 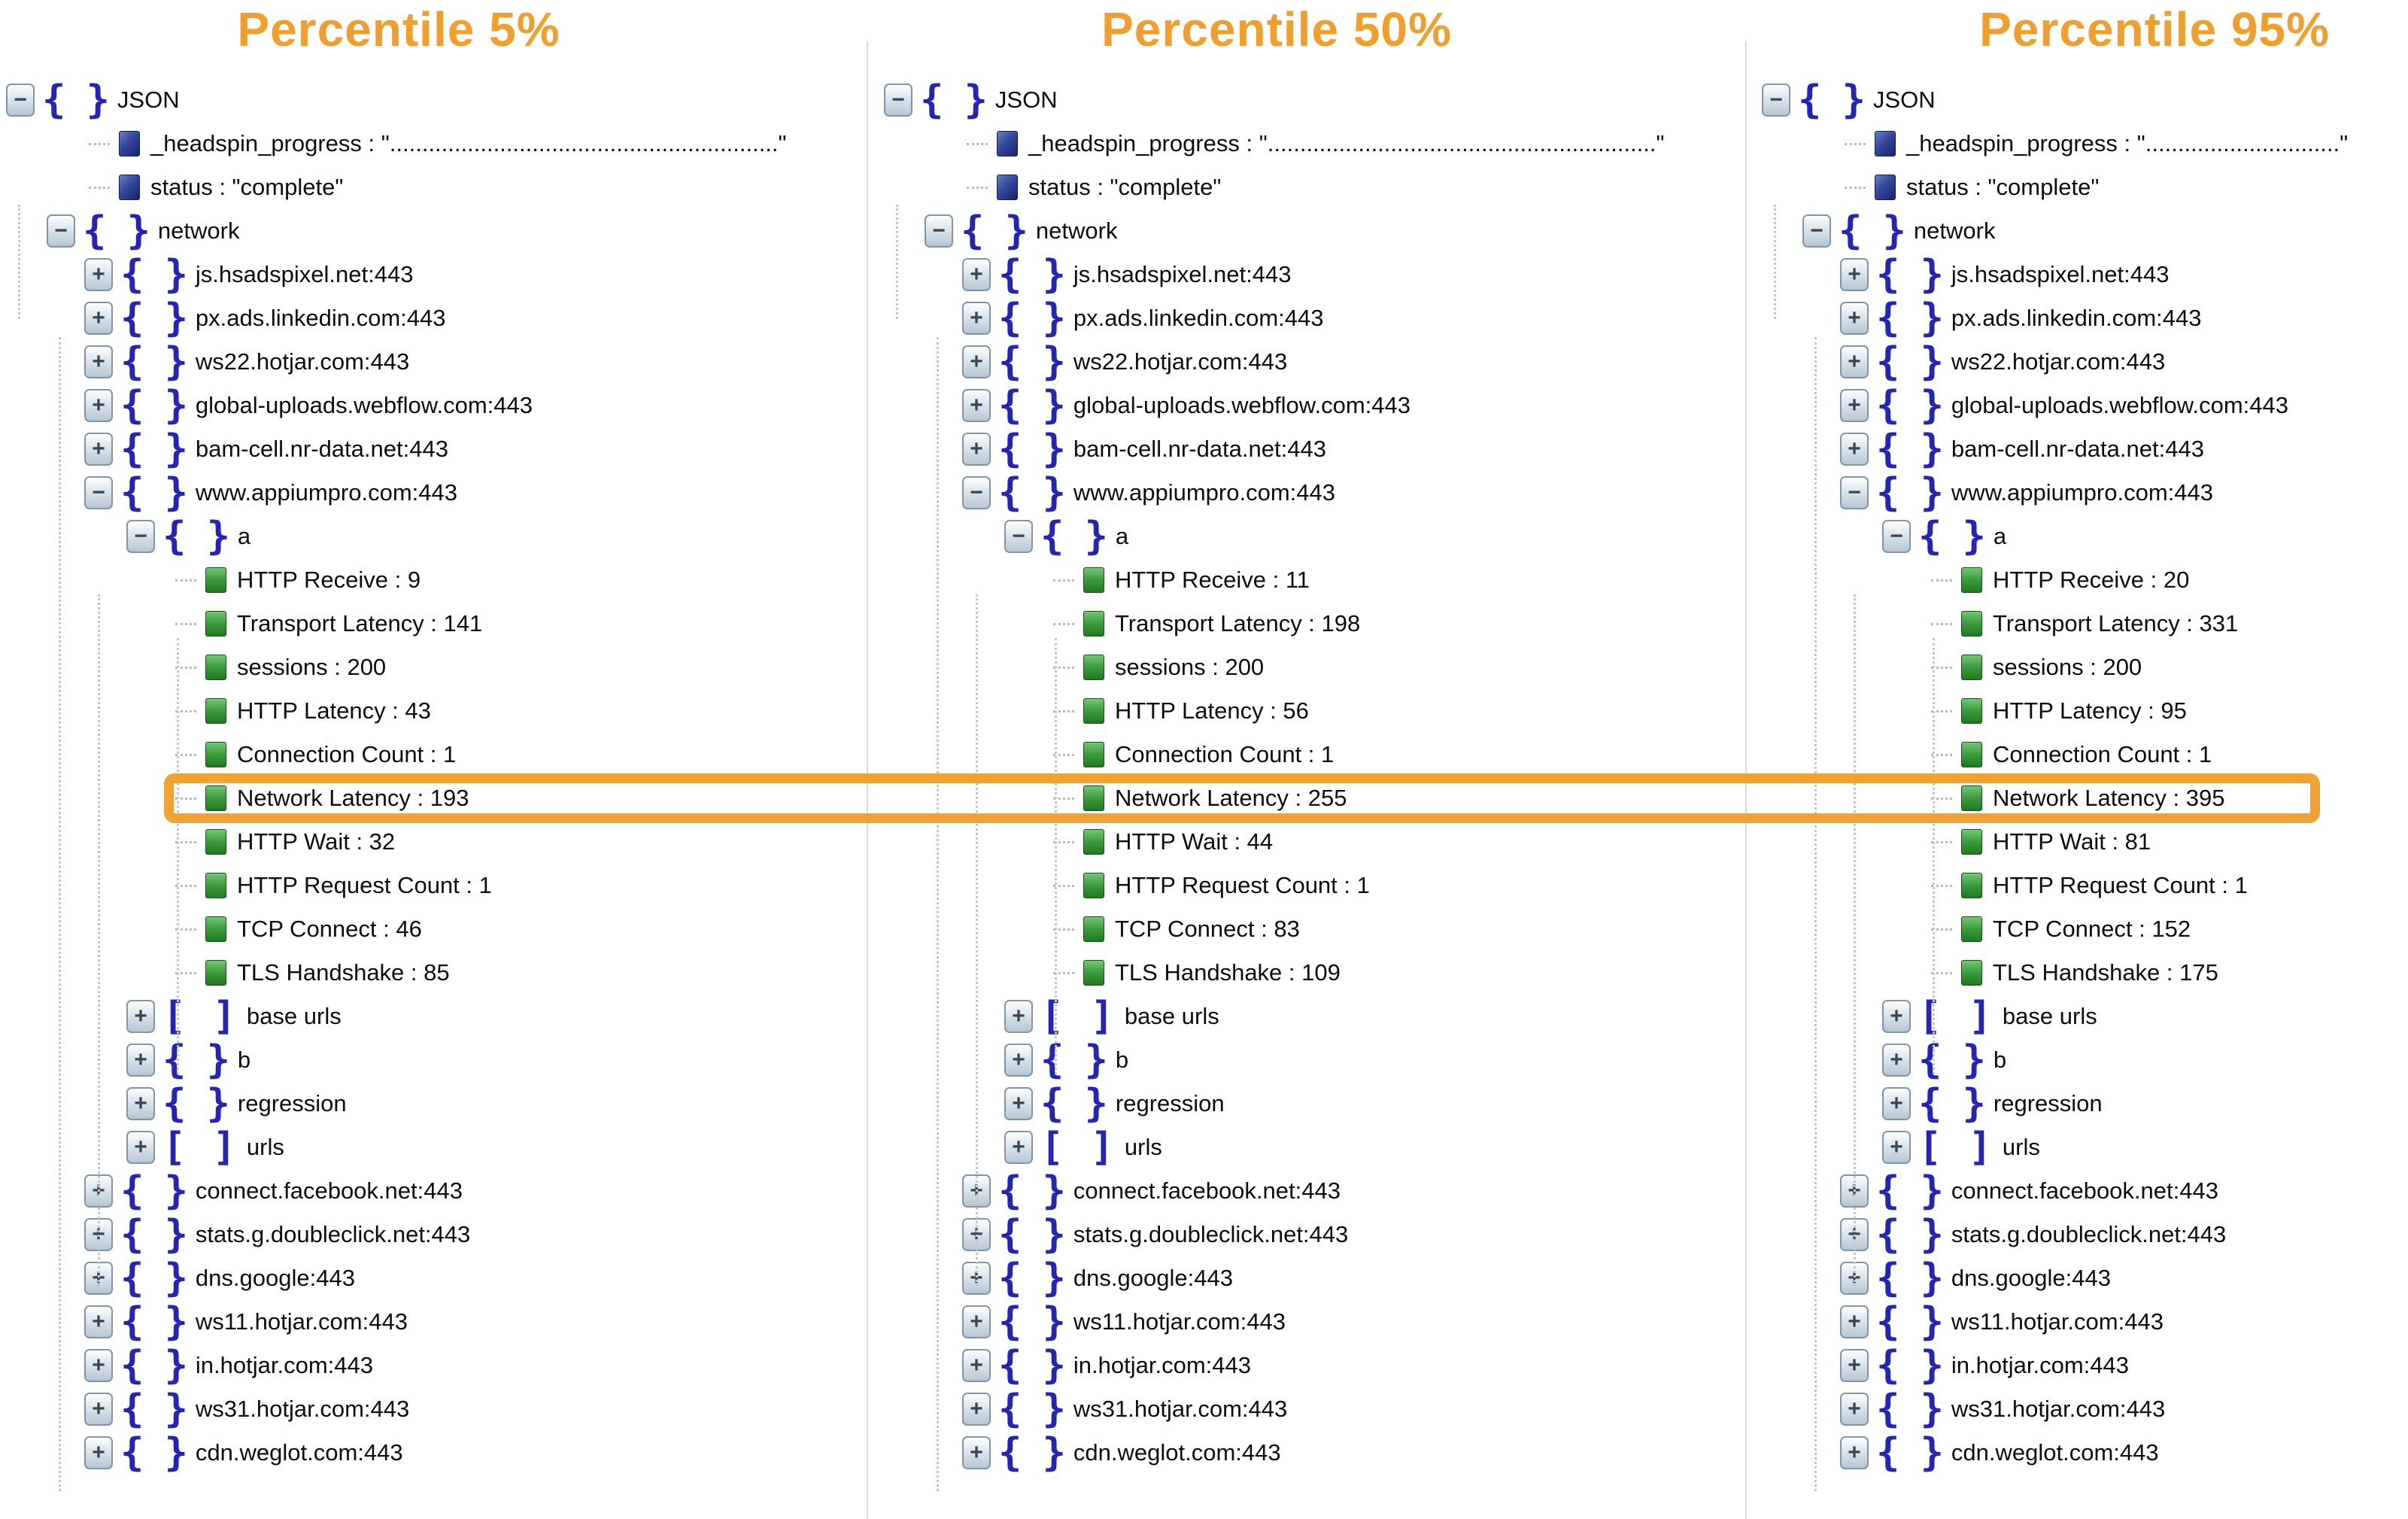 What do you see at coordinates (2000, 1060) in the screenshot?
I see `node-label: b` at bounding box center [2000, 1060].